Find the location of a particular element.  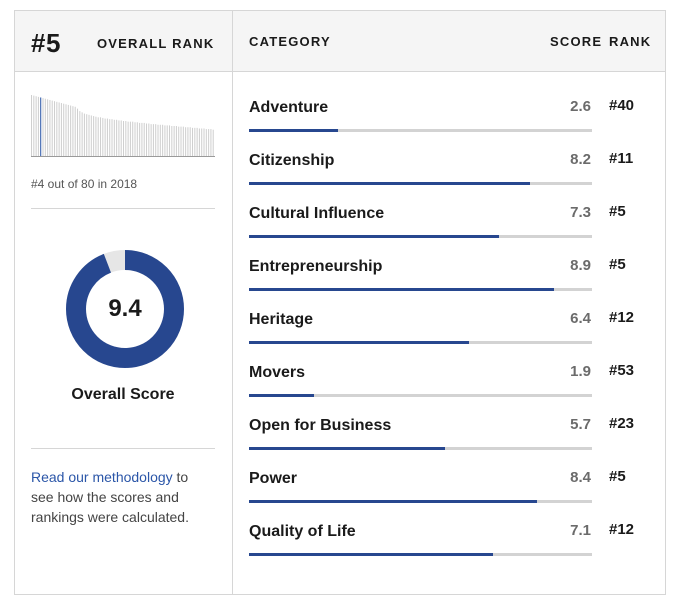

category-label: Movers is located at coordinates (277, 372).